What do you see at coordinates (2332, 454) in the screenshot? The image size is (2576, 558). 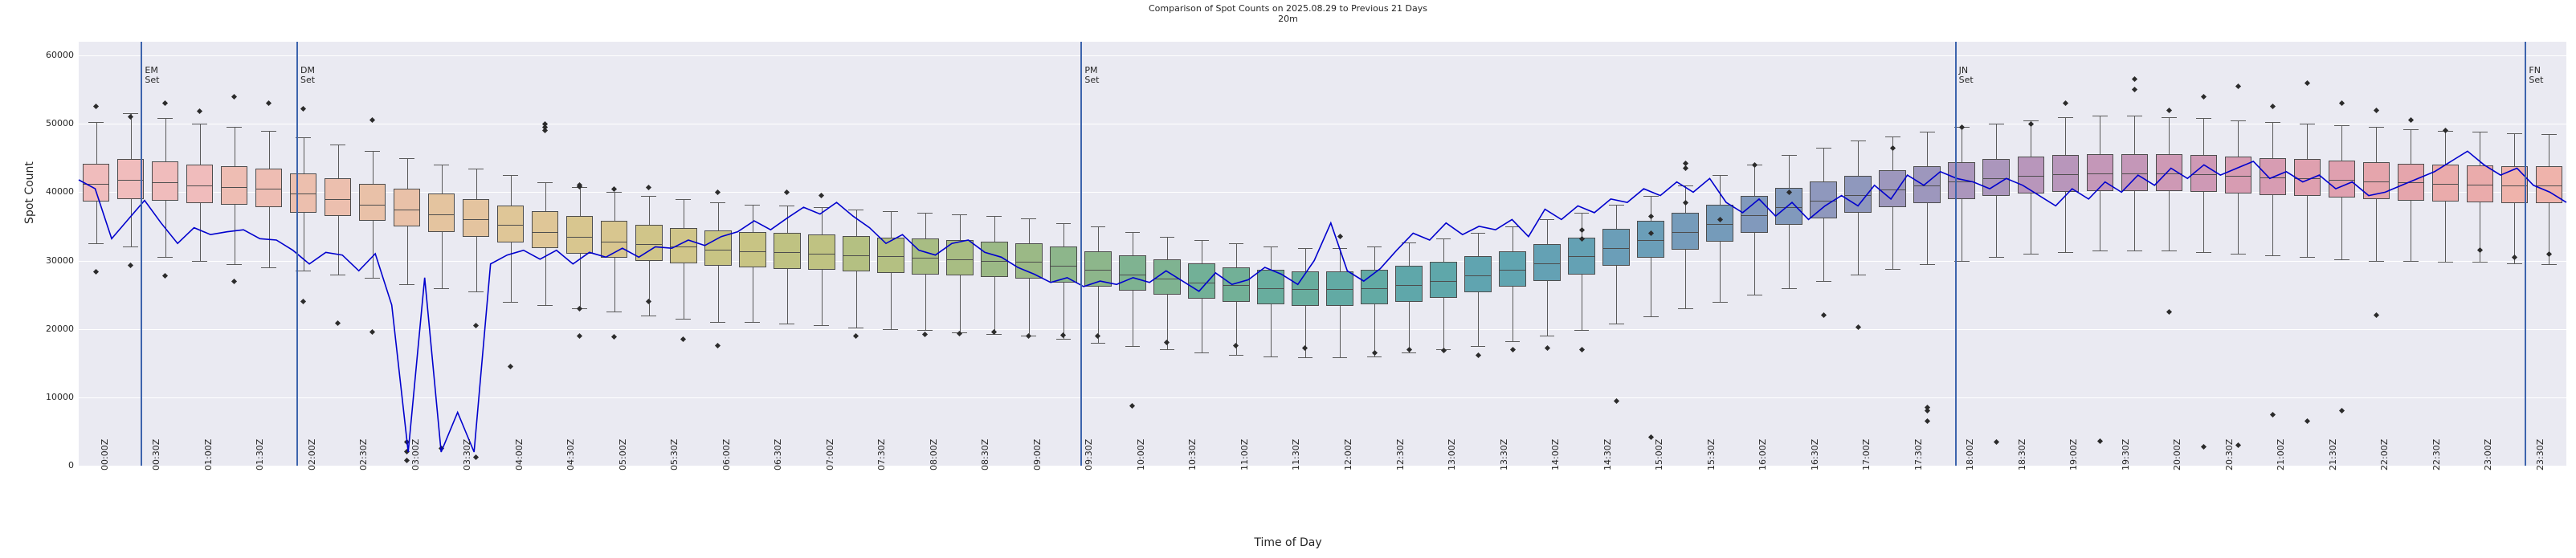 I see `x-tick-label: 21:30Z` at bounding box center [2332, 454].